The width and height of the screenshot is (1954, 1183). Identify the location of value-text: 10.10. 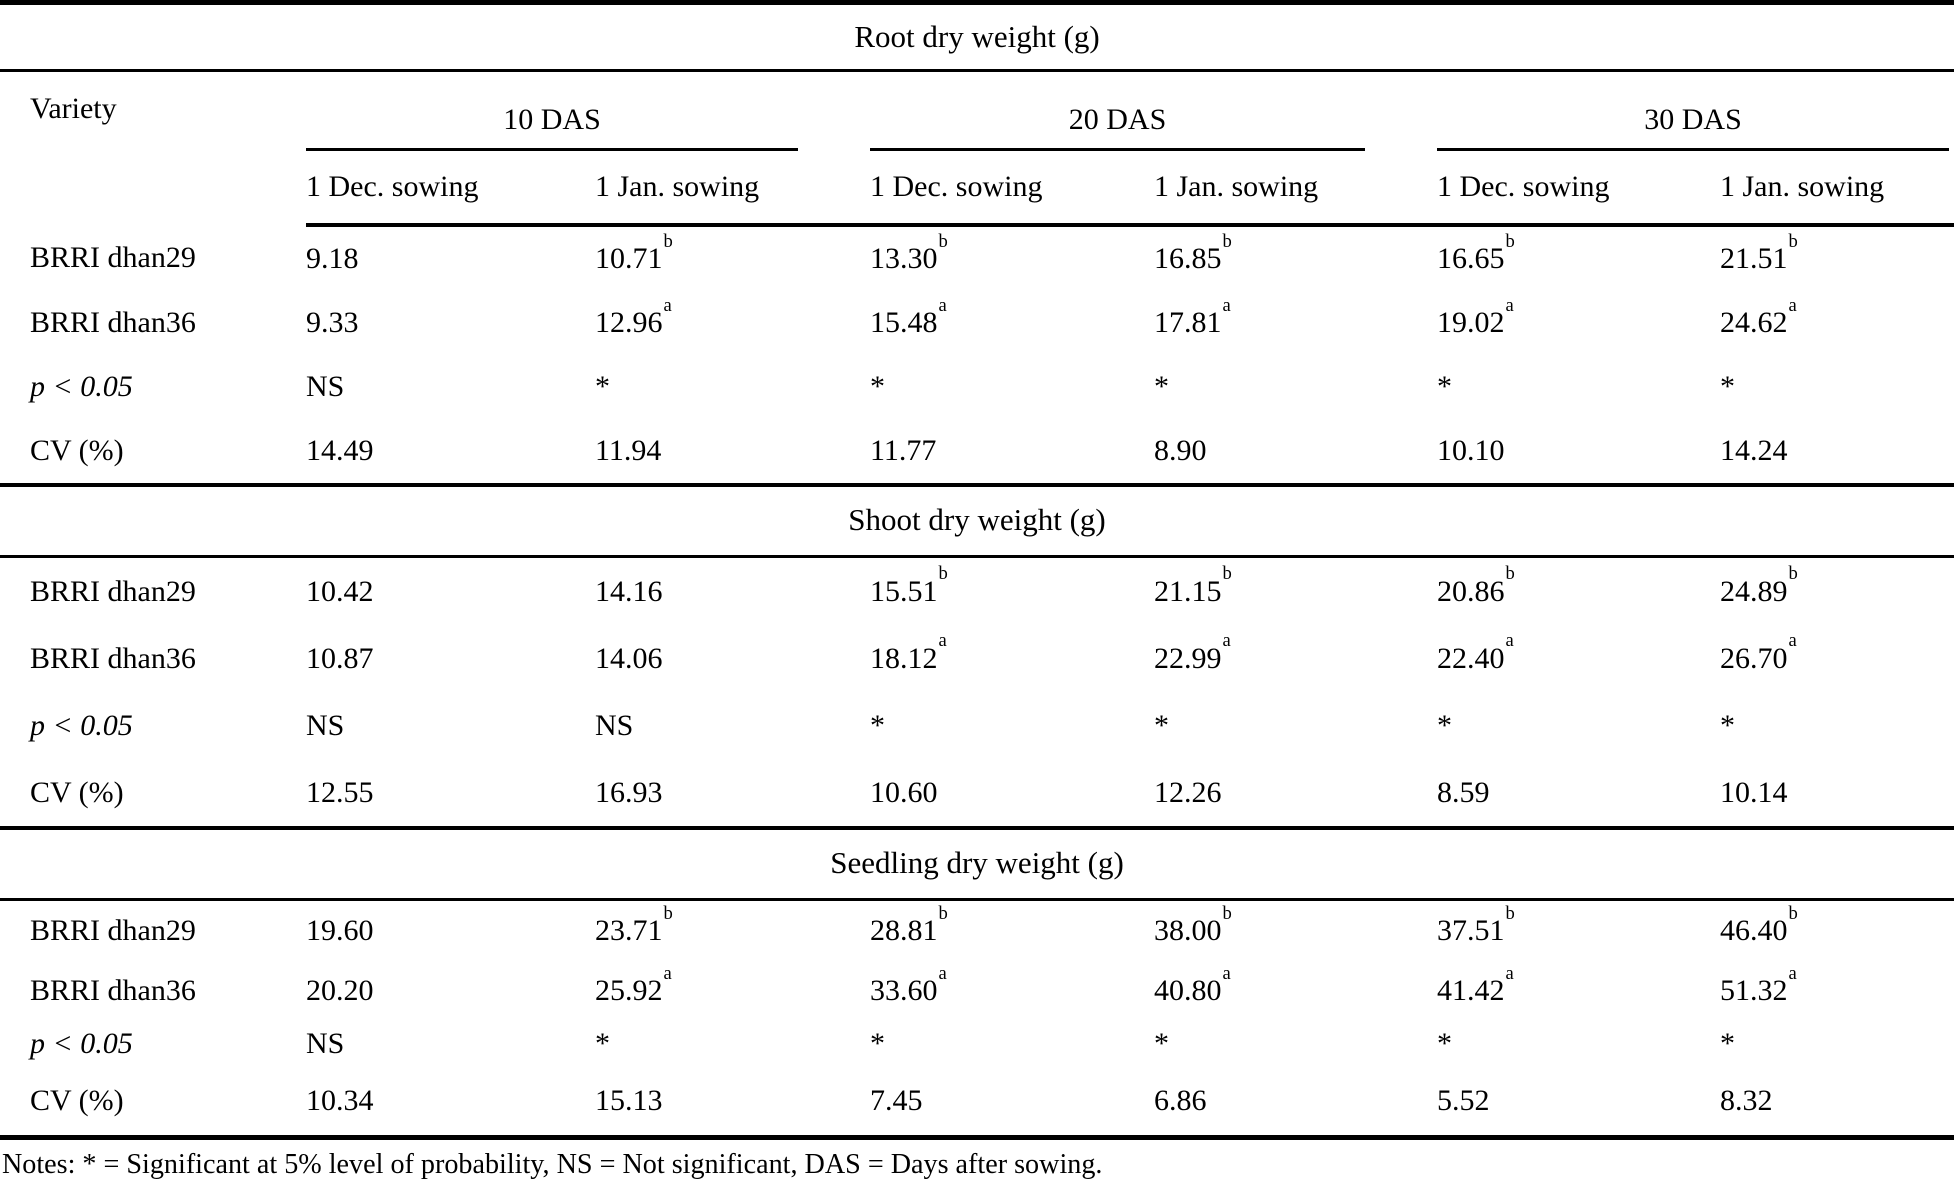
(1471, 450).